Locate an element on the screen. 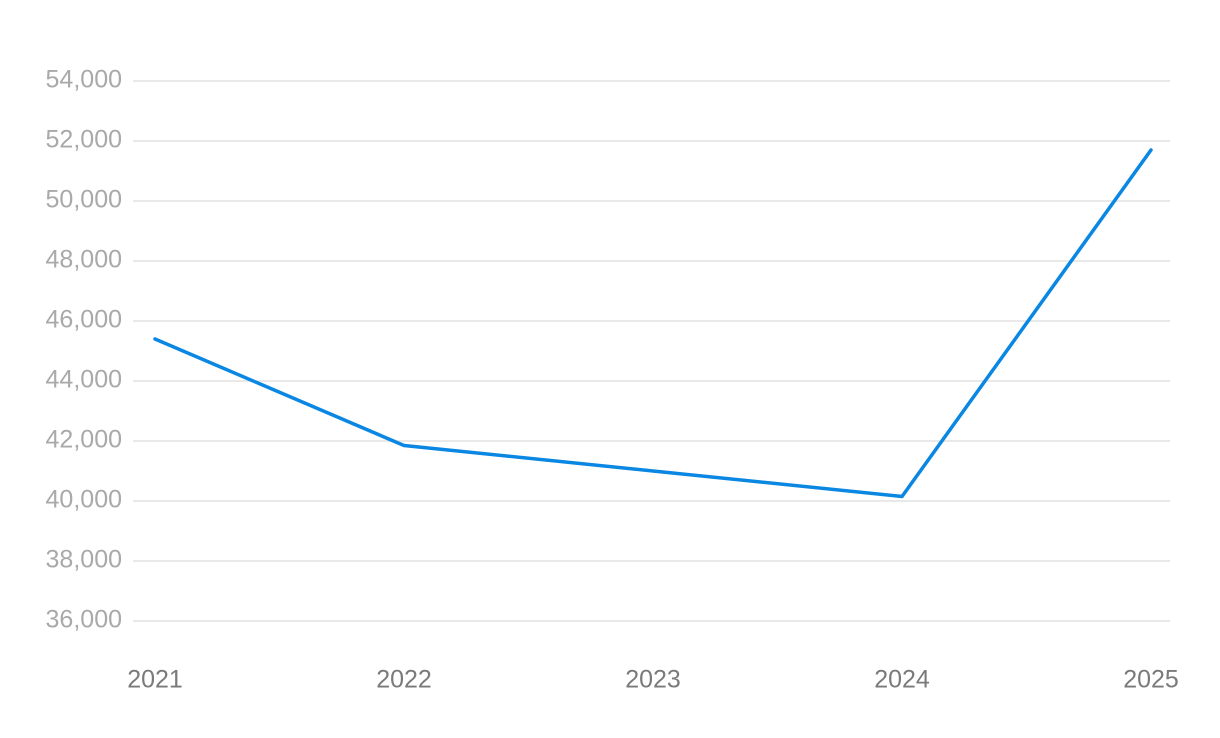 The width and height of the screenshot is (1220, 738). y-tick-label: 48,000 is located at coordinates (84, 260).